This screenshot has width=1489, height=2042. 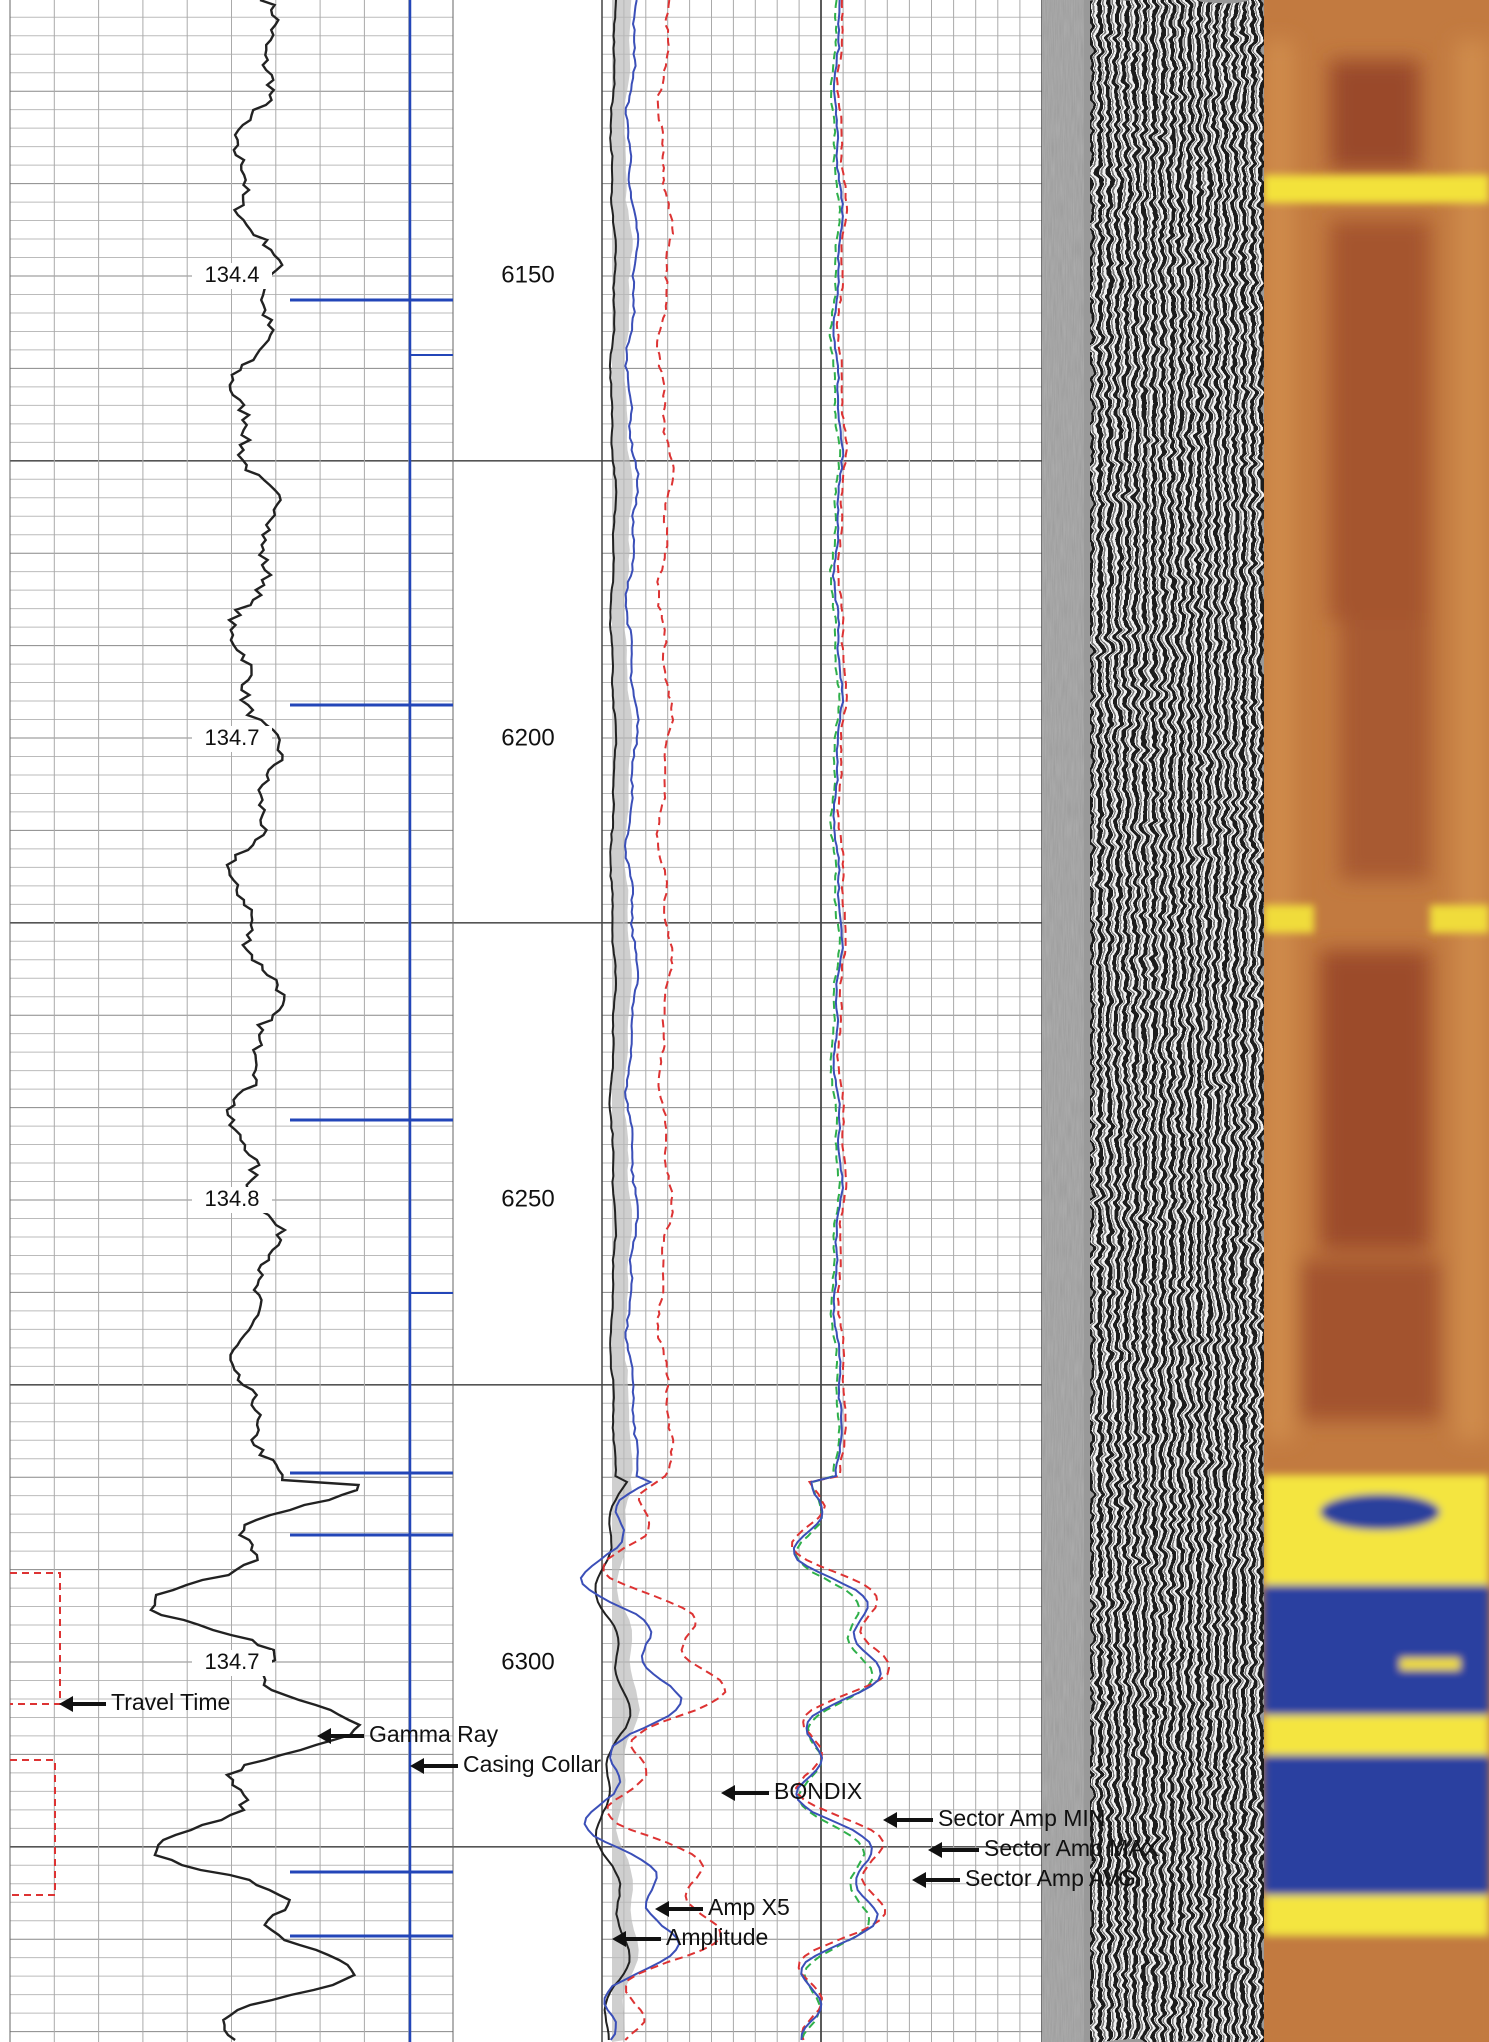 I want to click on travel-time-label: 134.4, so click(x=231, y=274).